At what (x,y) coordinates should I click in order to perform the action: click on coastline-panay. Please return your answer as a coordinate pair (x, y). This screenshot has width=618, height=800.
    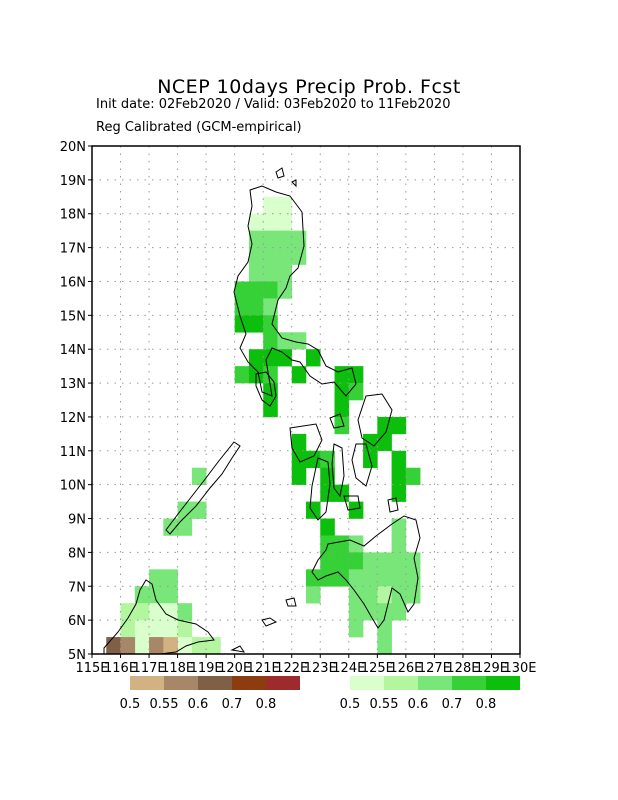
    Looking at the image, I should click on (306, 443).